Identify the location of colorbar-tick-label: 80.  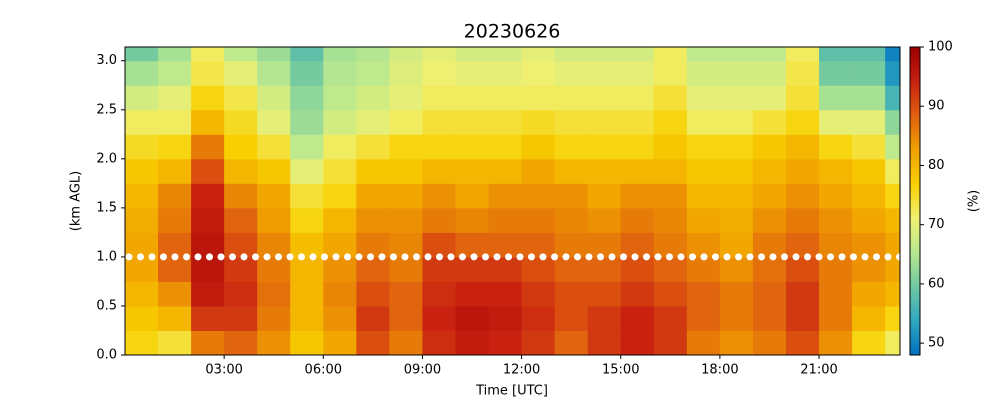
(936, 165).